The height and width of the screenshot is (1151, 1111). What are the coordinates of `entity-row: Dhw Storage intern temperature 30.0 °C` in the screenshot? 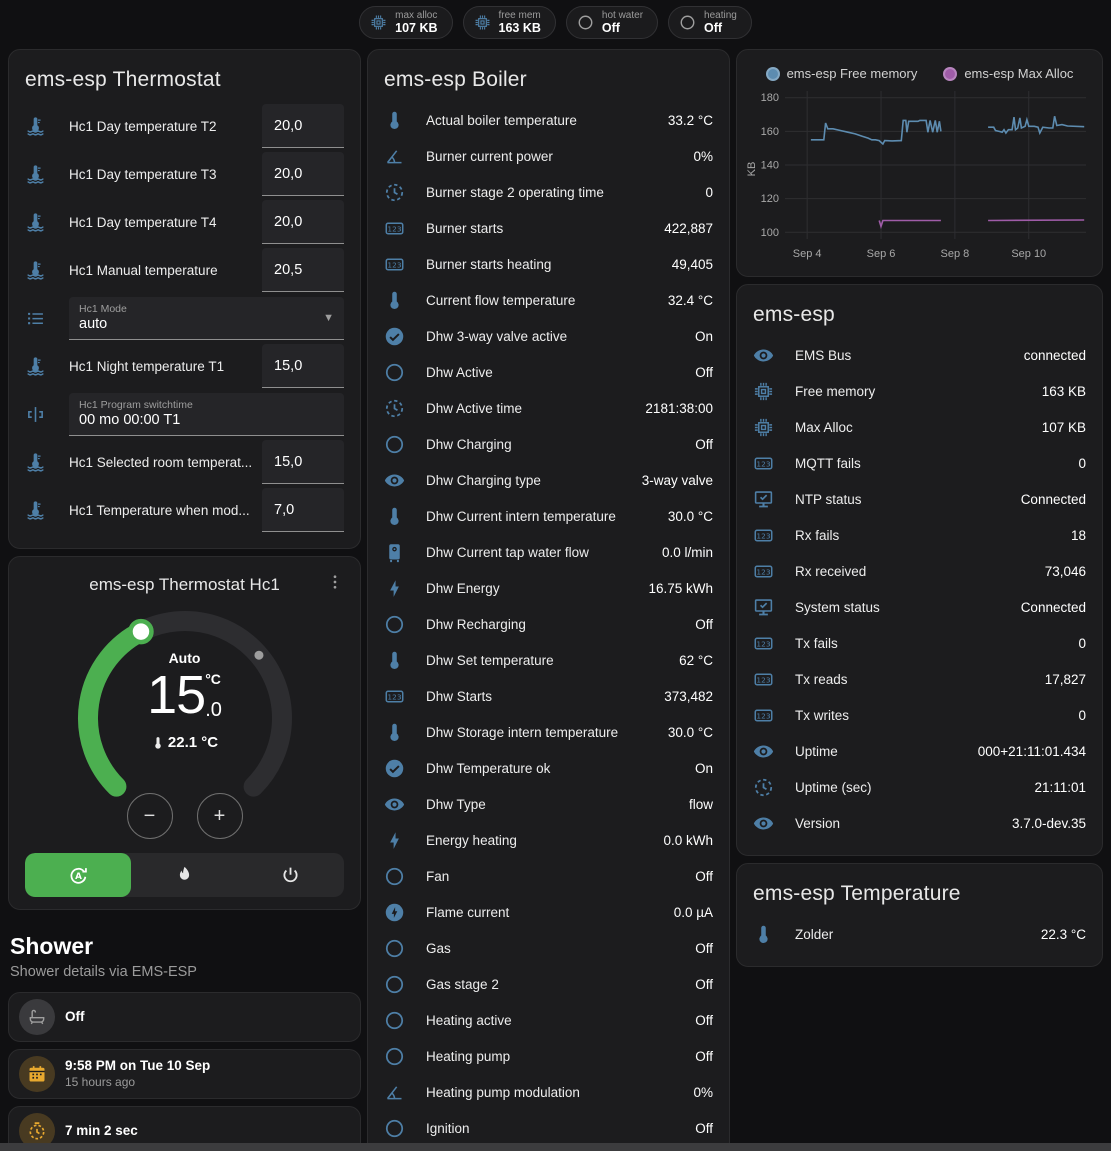 It's located at (548, 732).